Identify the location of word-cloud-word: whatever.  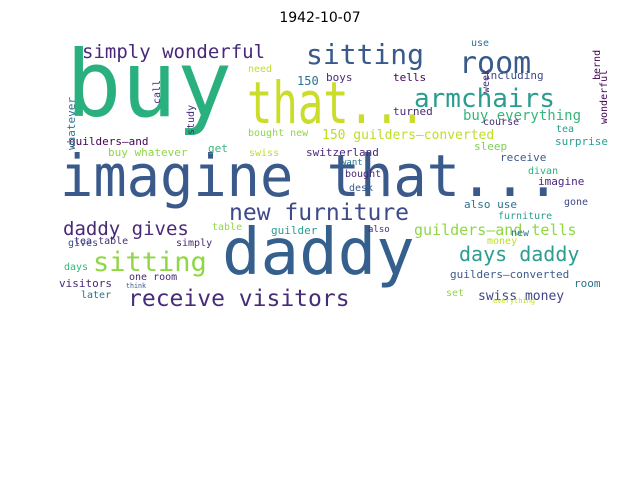
(71, 123).